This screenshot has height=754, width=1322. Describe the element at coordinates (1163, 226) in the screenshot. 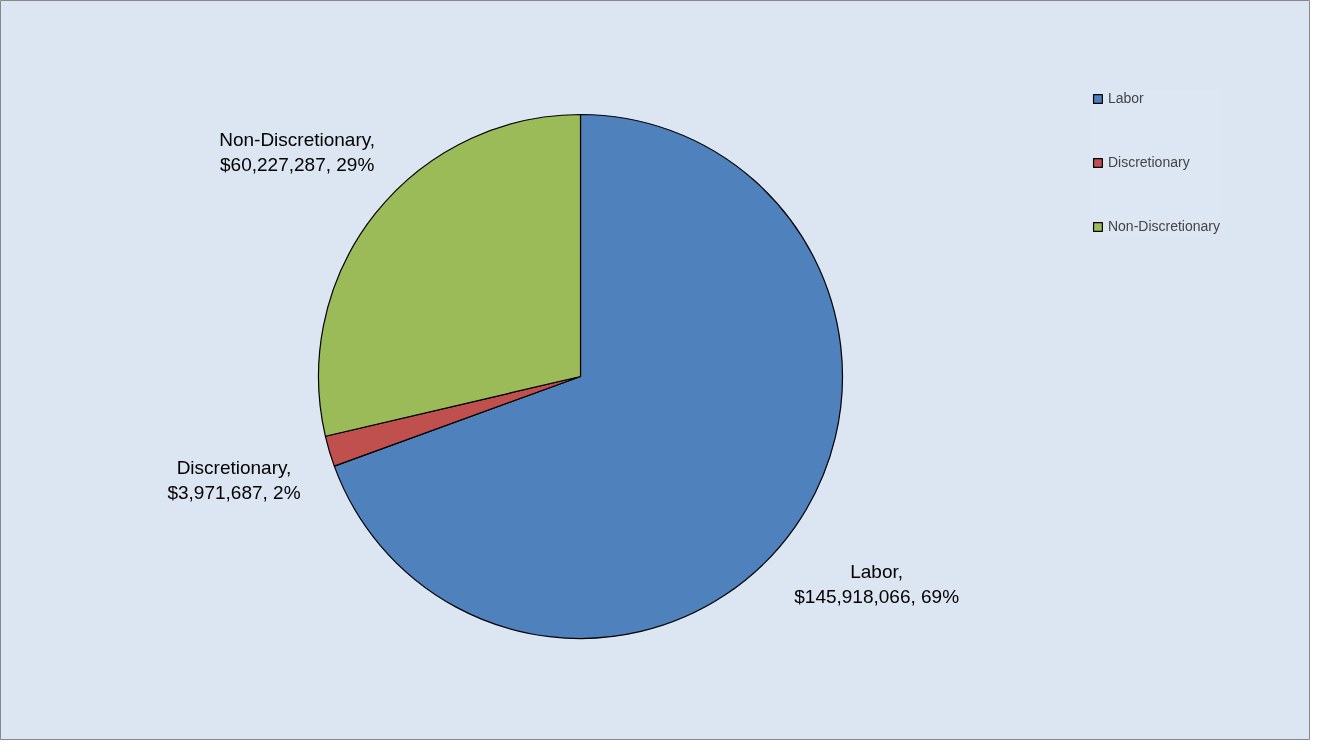

I see `legend-label: Non-Discretionary` at that location.